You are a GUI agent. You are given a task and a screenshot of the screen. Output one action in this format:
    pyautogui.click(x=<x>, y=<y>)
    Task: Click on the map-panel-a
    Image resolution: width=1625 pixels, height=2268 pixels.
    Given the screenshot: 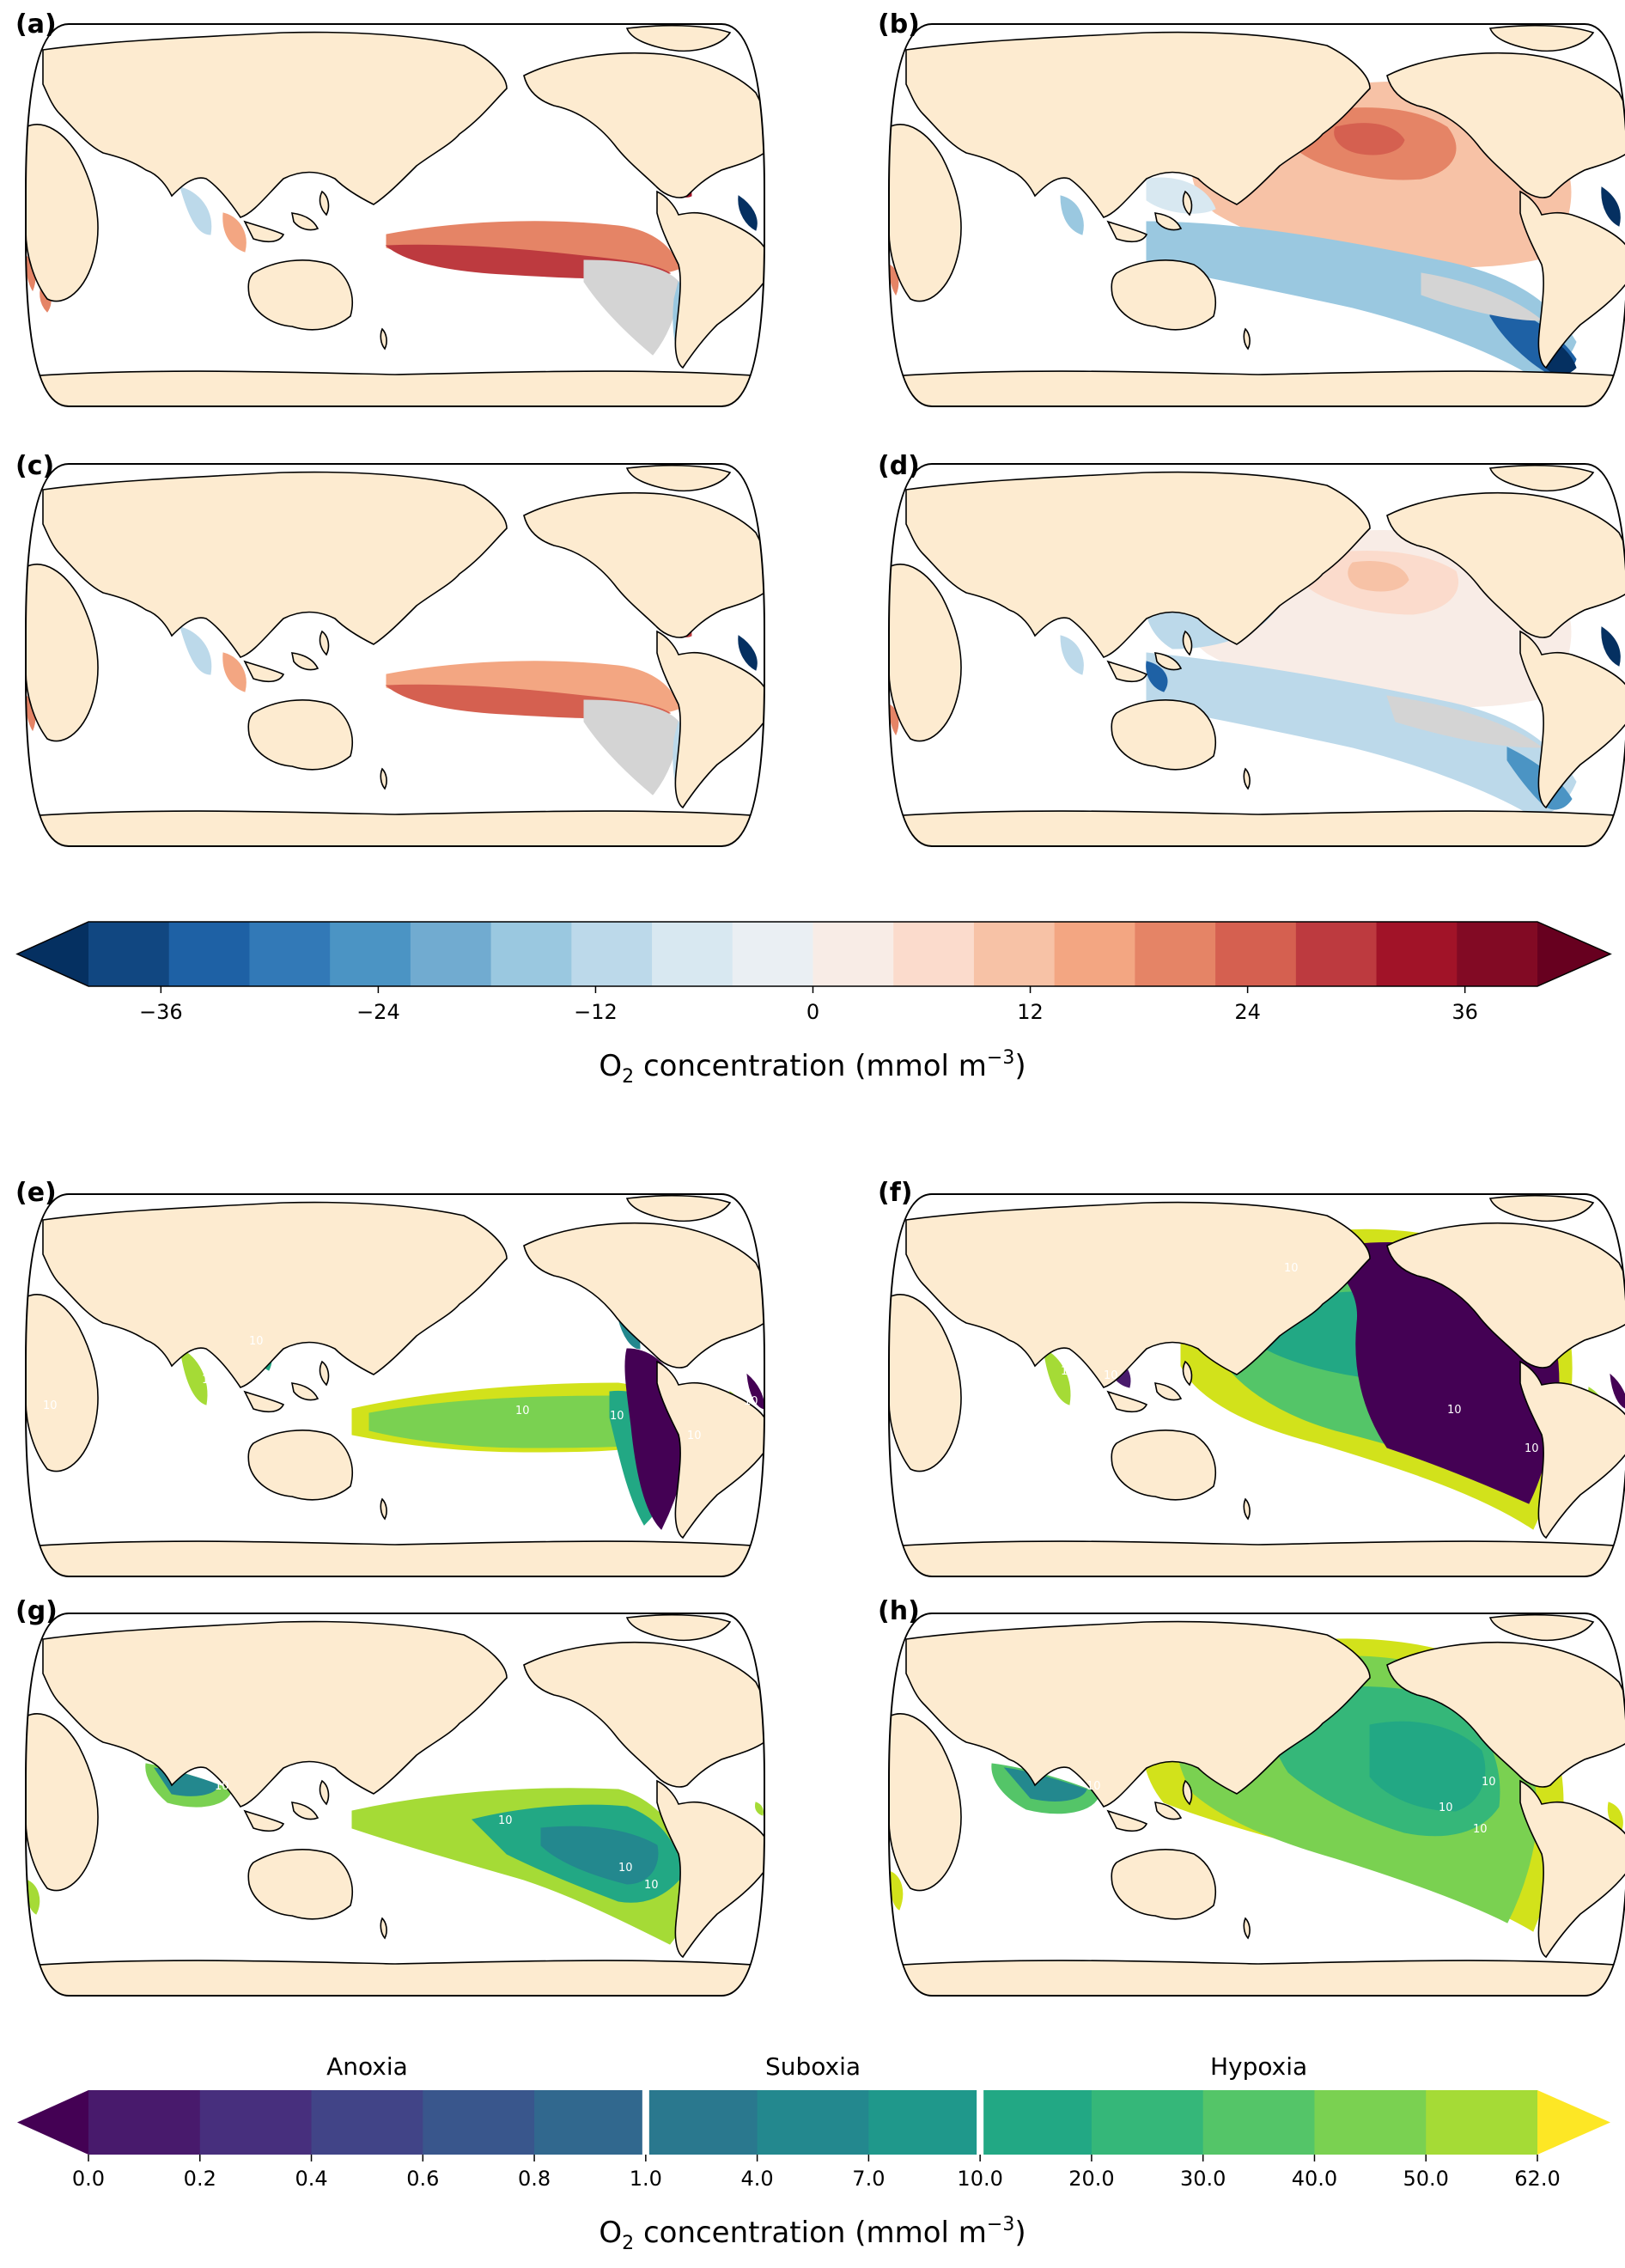 What is the action you would take?
    pyautogui.click(x=395, y=215)
    